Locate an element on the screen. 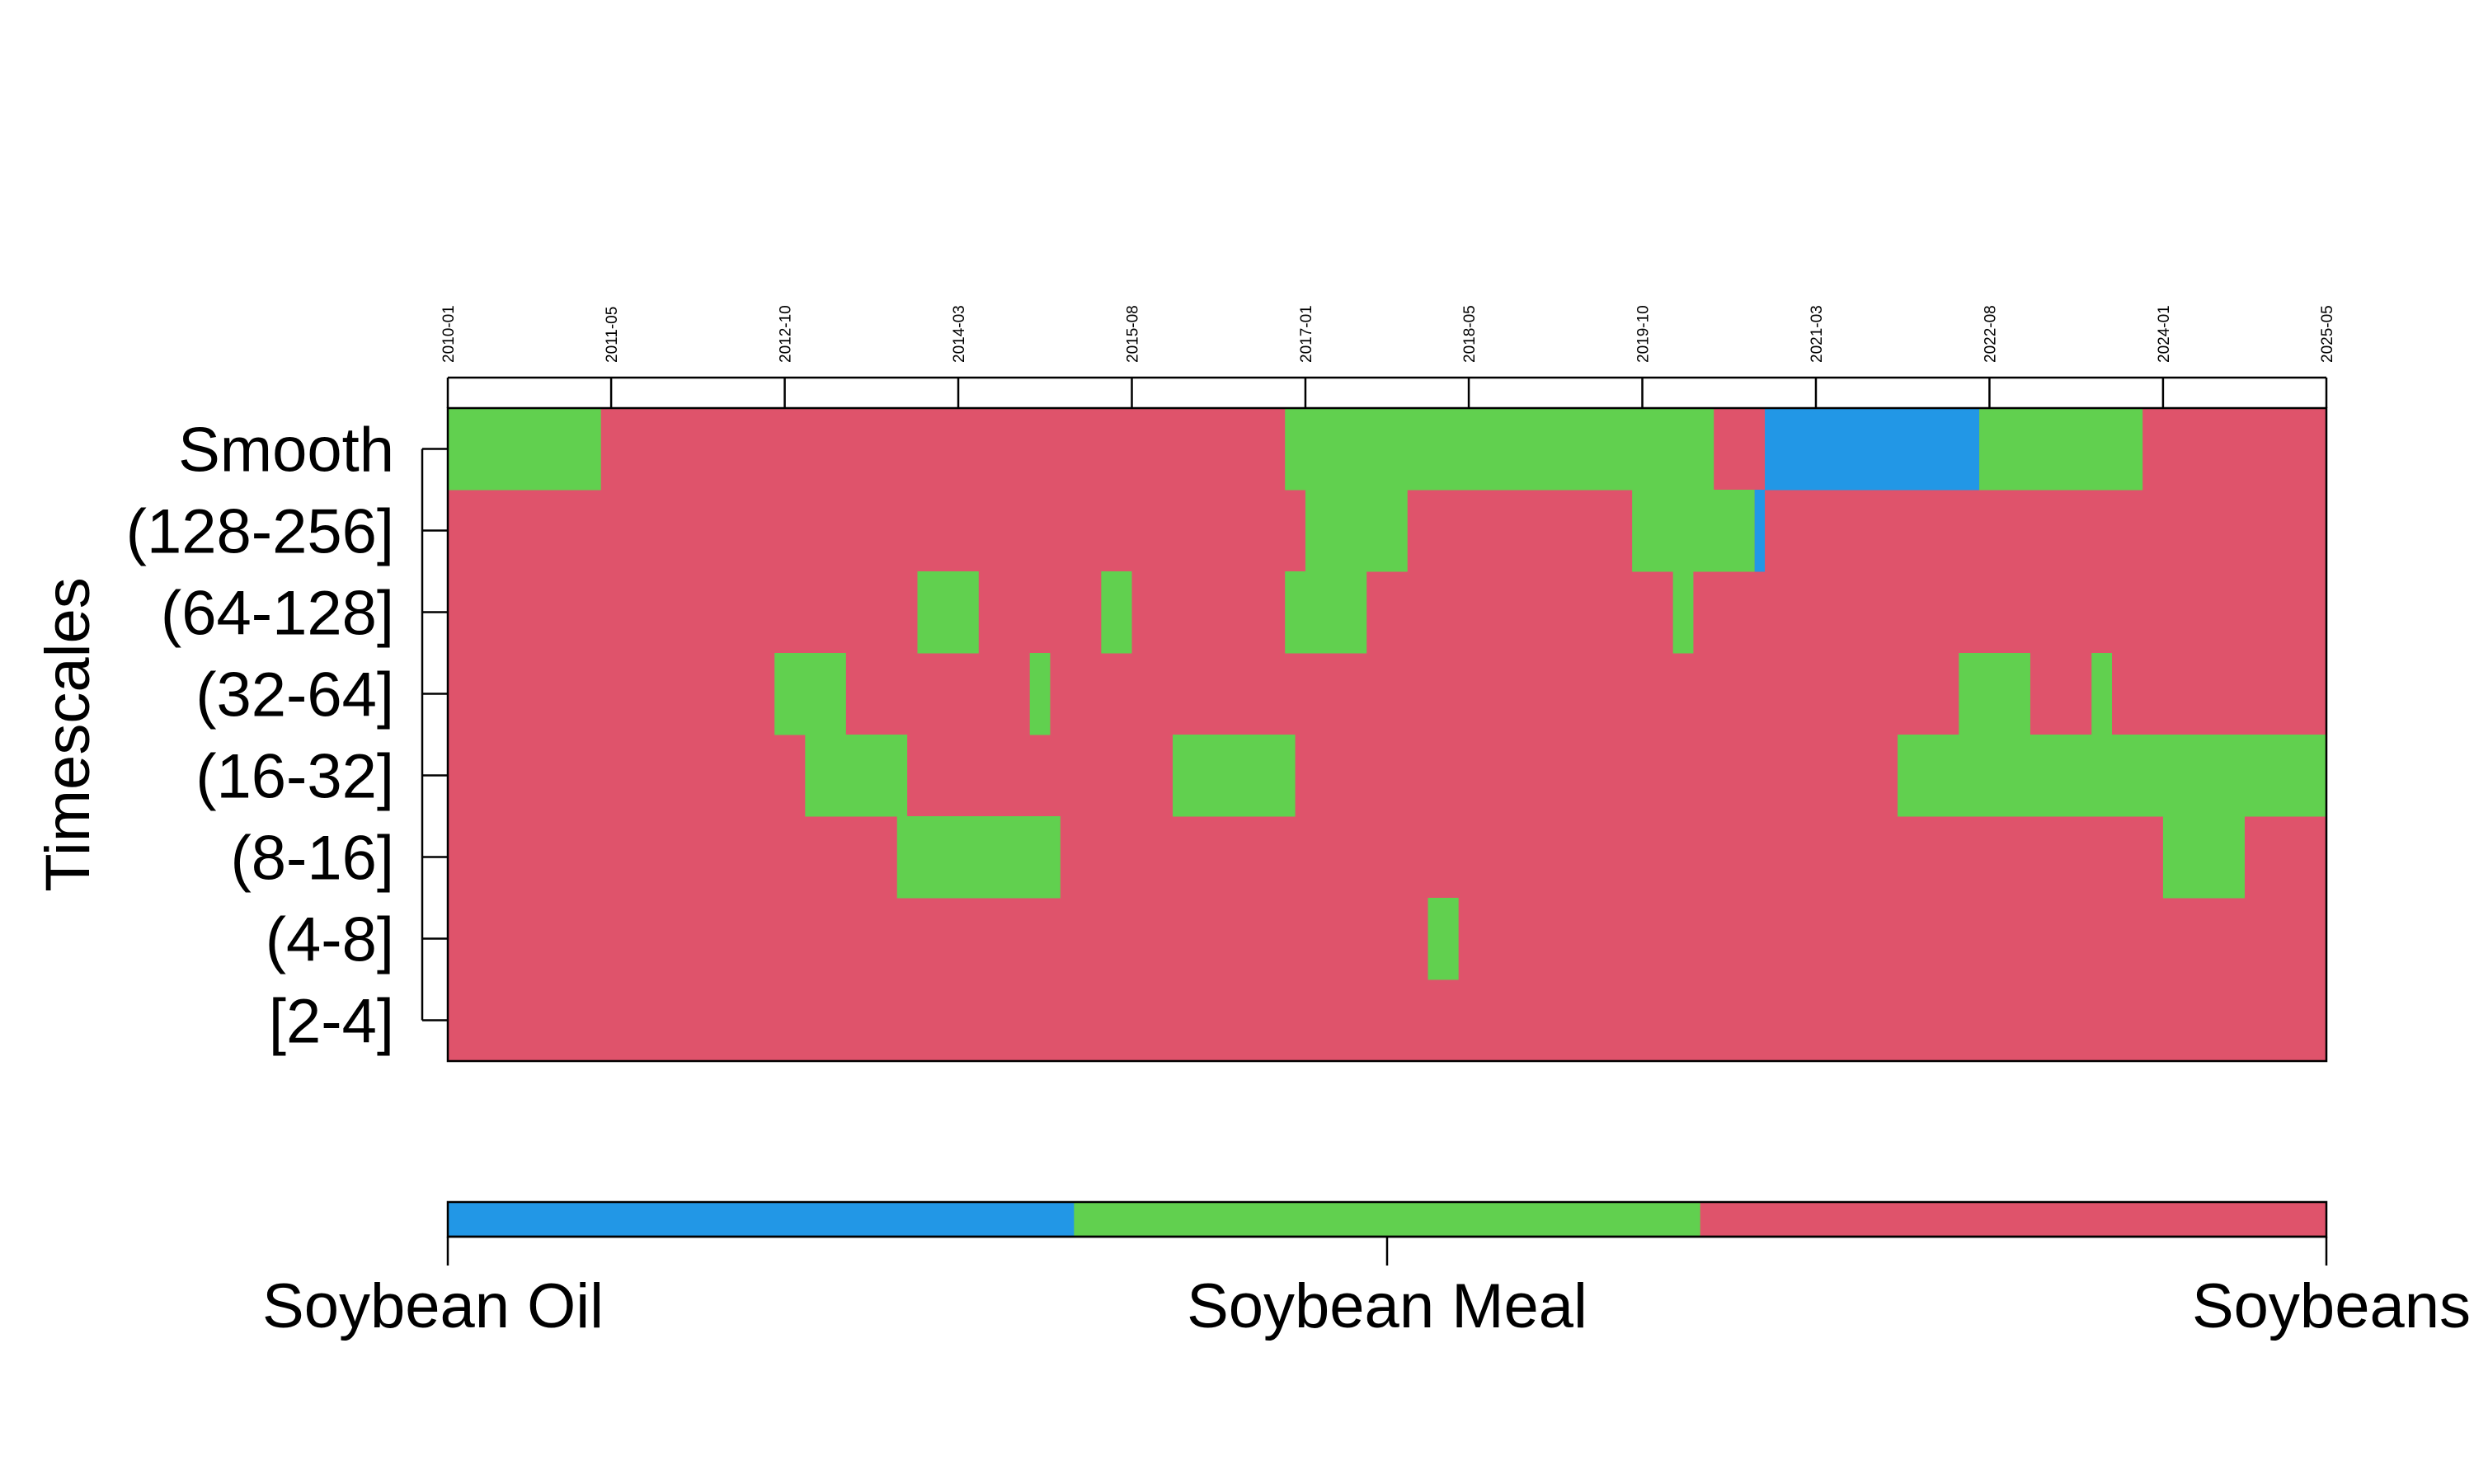 The image size is (2474, 1484). y-tick-label-64-128: (64-128] is located at coordinates (277, 614).